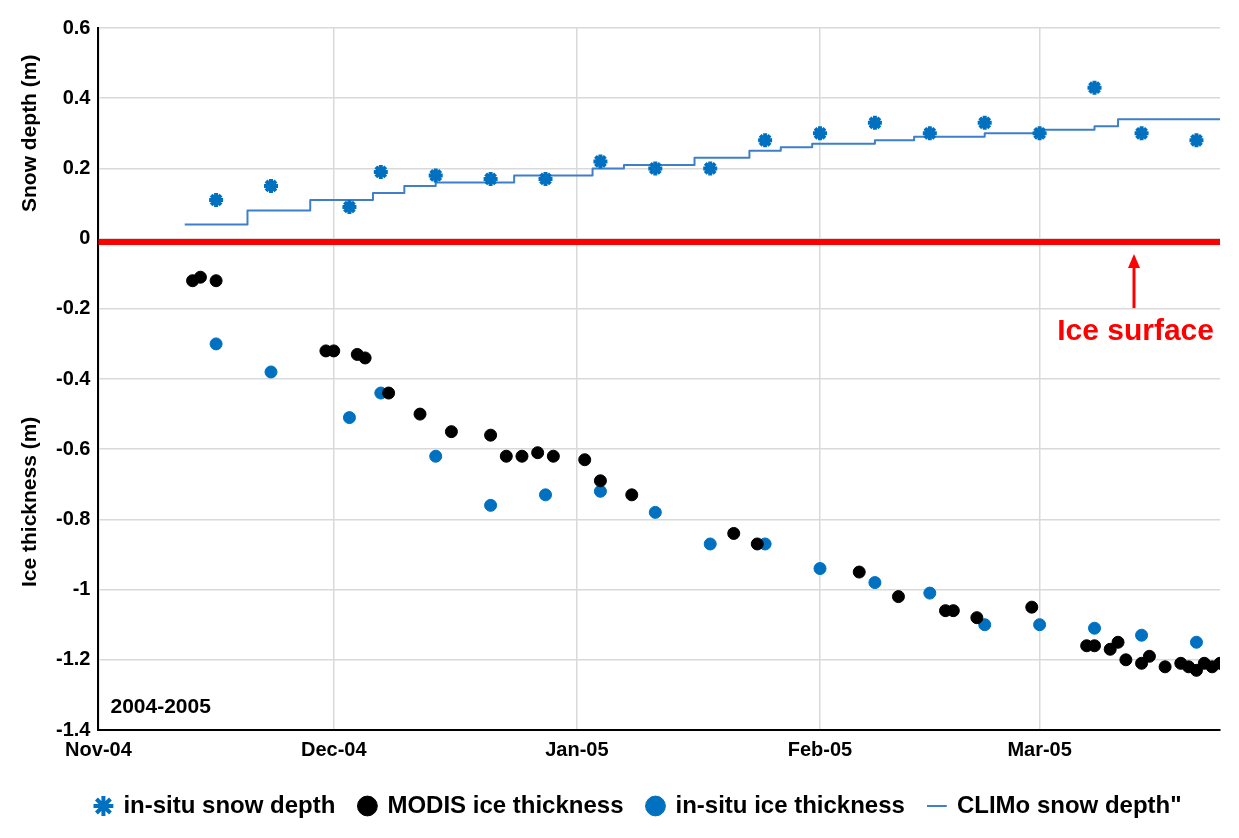 The width and height of the screenshot is (1239, 838). I want to click on legend-label: in-situ snow depth, so click(229, 804).